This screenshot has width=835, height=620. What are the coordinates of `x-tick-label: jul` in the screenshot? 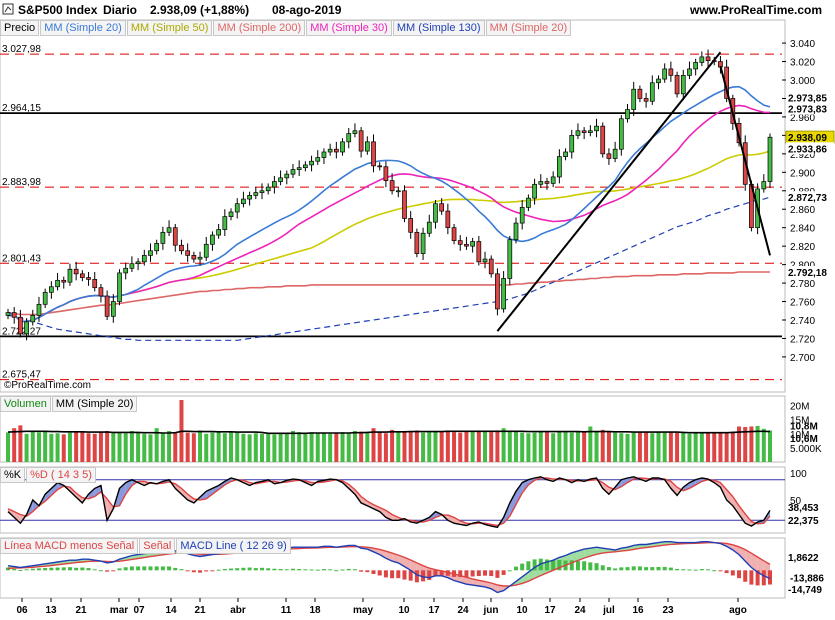 It's located at (608, 610).